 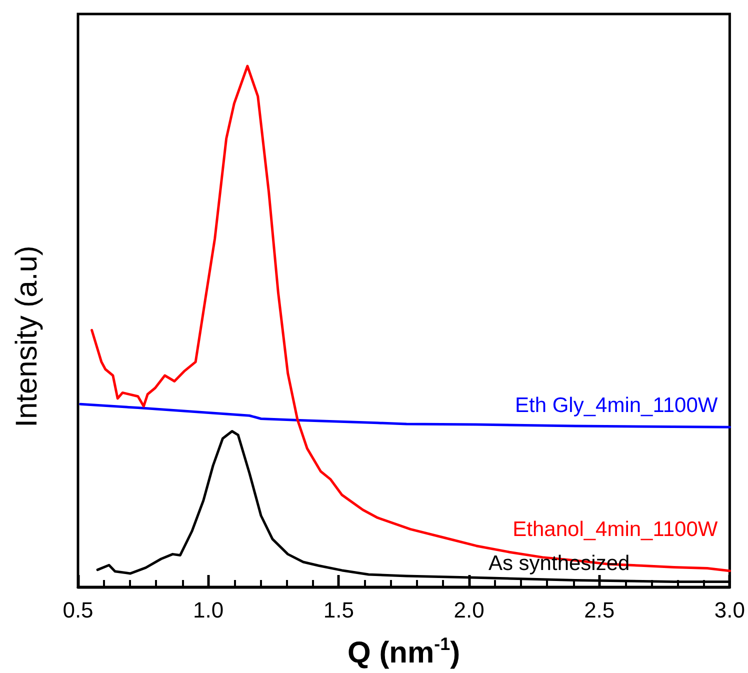 What do you see at coordinates (616, 406) in the screenshot?
I see `series-label: Eth Gly_4min_1100W` at bounding box center [616, 406].